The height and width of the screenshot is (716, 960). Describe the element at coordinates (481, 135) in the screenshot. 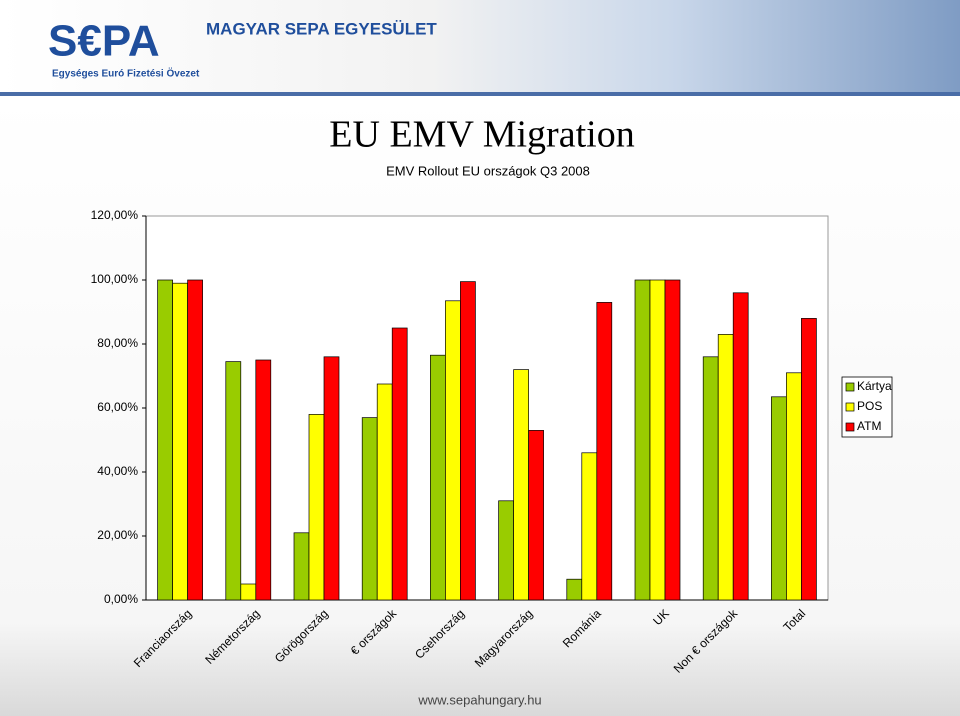

I see `chart-title: EU EMV Migration` at that location.